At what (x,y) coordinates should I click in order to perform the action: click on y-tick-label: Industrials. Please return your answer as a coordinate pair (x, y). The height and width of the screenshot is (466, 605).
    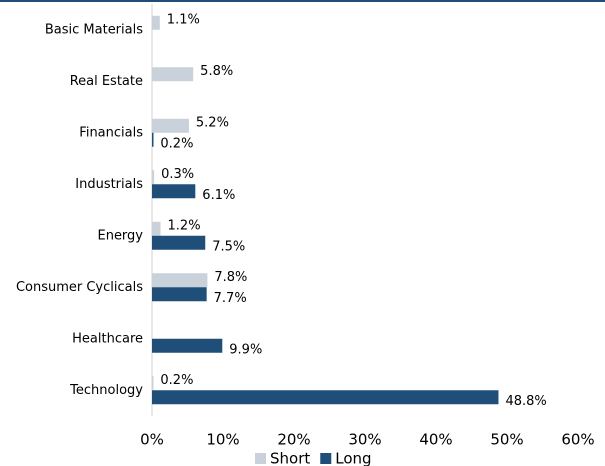
    Looking at the image, I should click on (109, 184).